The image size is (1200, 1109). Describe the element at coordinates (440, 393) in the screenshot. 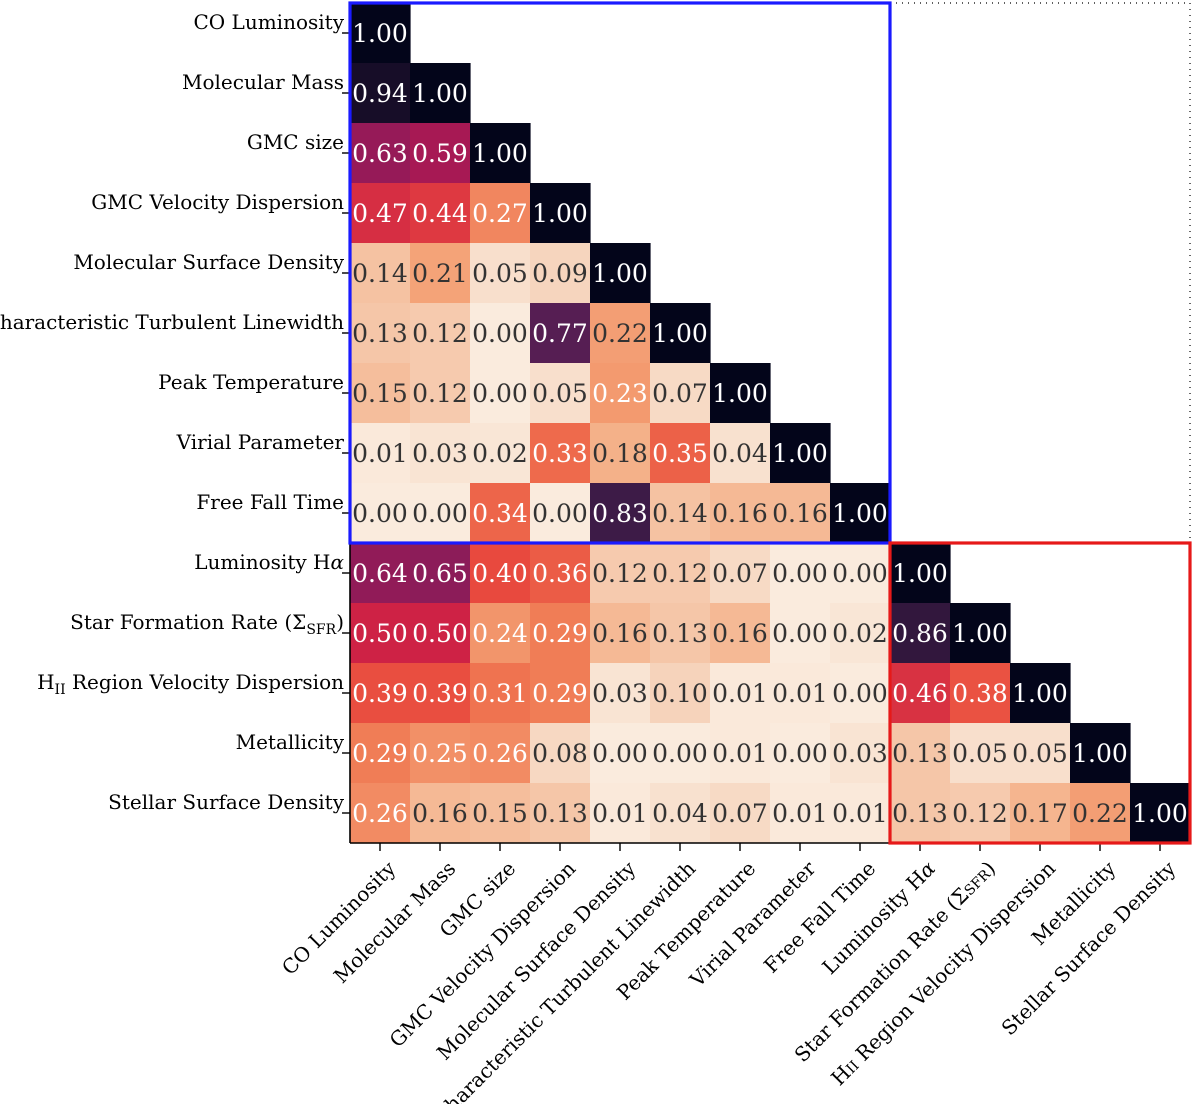

I see `heatmap-value-6-1: 0.12` at that location.